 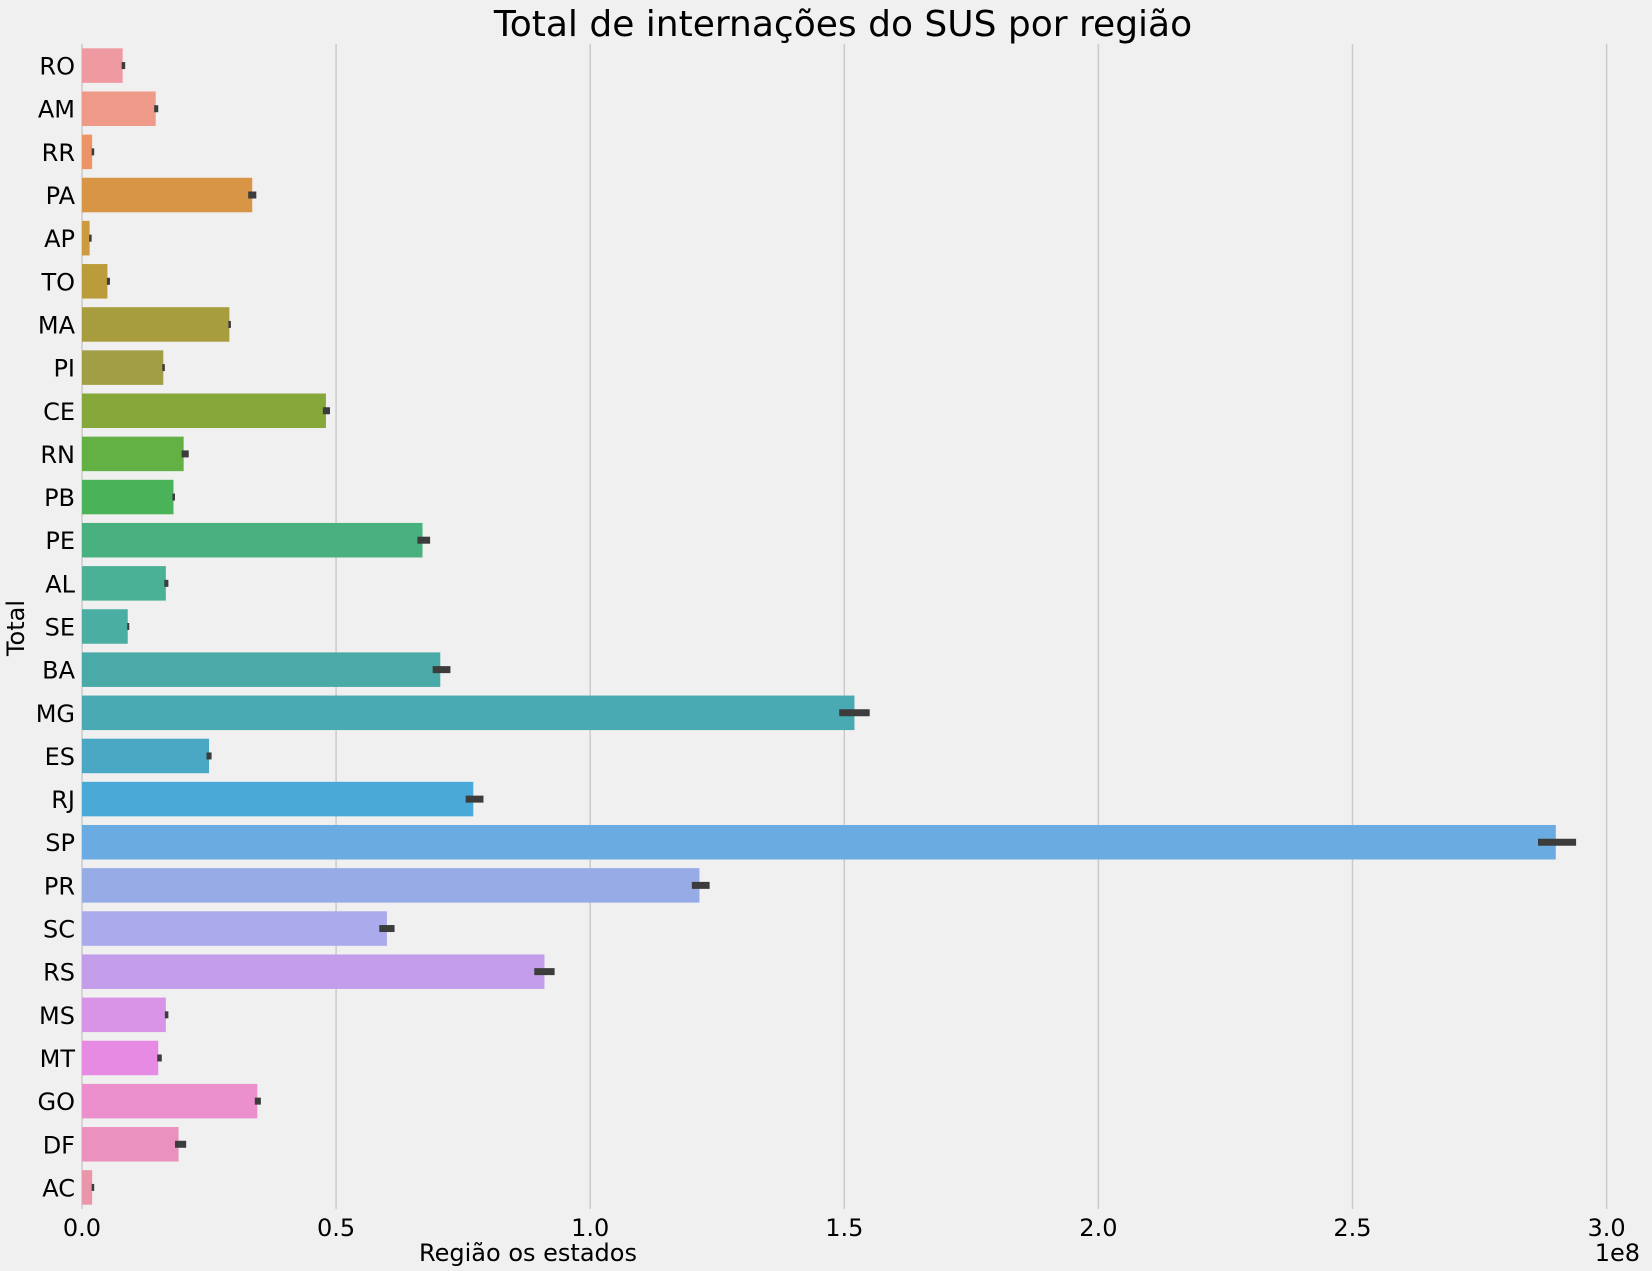 I want to click on y-tick-label-pr: PR, so click(x=59, y=886).